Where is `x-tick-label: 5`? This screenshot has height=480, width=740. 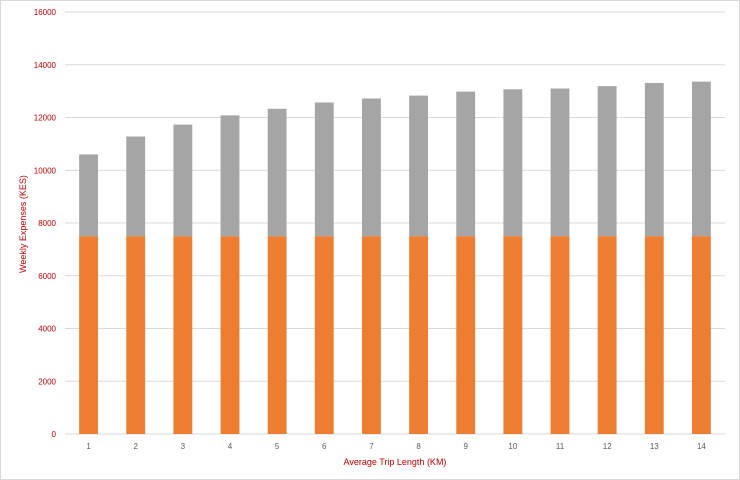 x-tick-label: 5 is located at coordinates (277, 446).